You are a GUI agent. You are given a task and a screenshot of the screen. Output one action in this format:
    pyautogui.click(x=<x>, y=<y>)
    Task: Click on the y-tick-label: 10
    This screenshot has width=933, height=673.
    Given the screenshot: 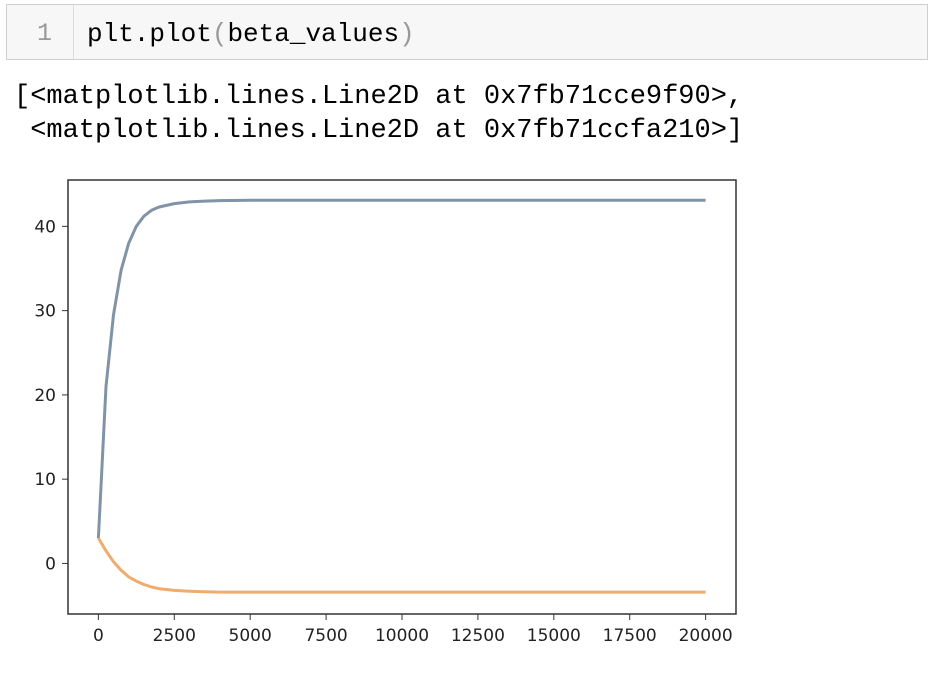 What is the action you would take?
    pyautogui.click(x=45, y=480)
    